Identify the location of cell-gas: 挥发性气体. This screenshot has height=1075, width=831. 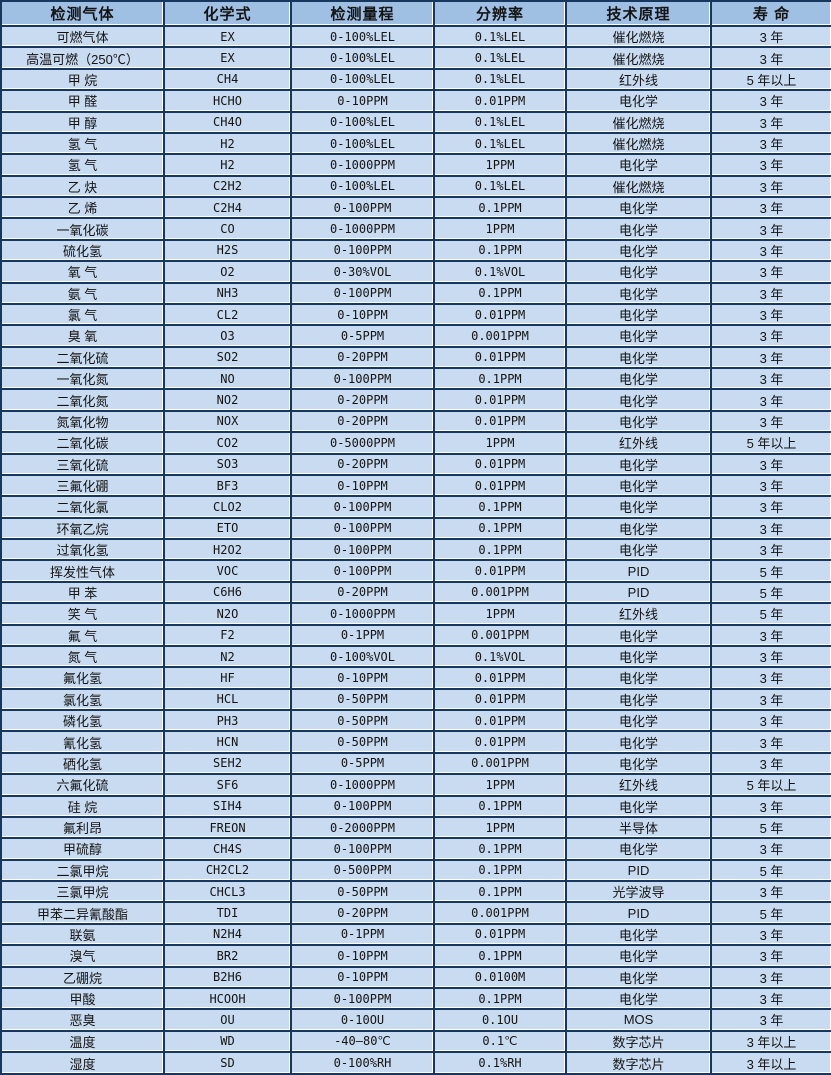
(83, 572).